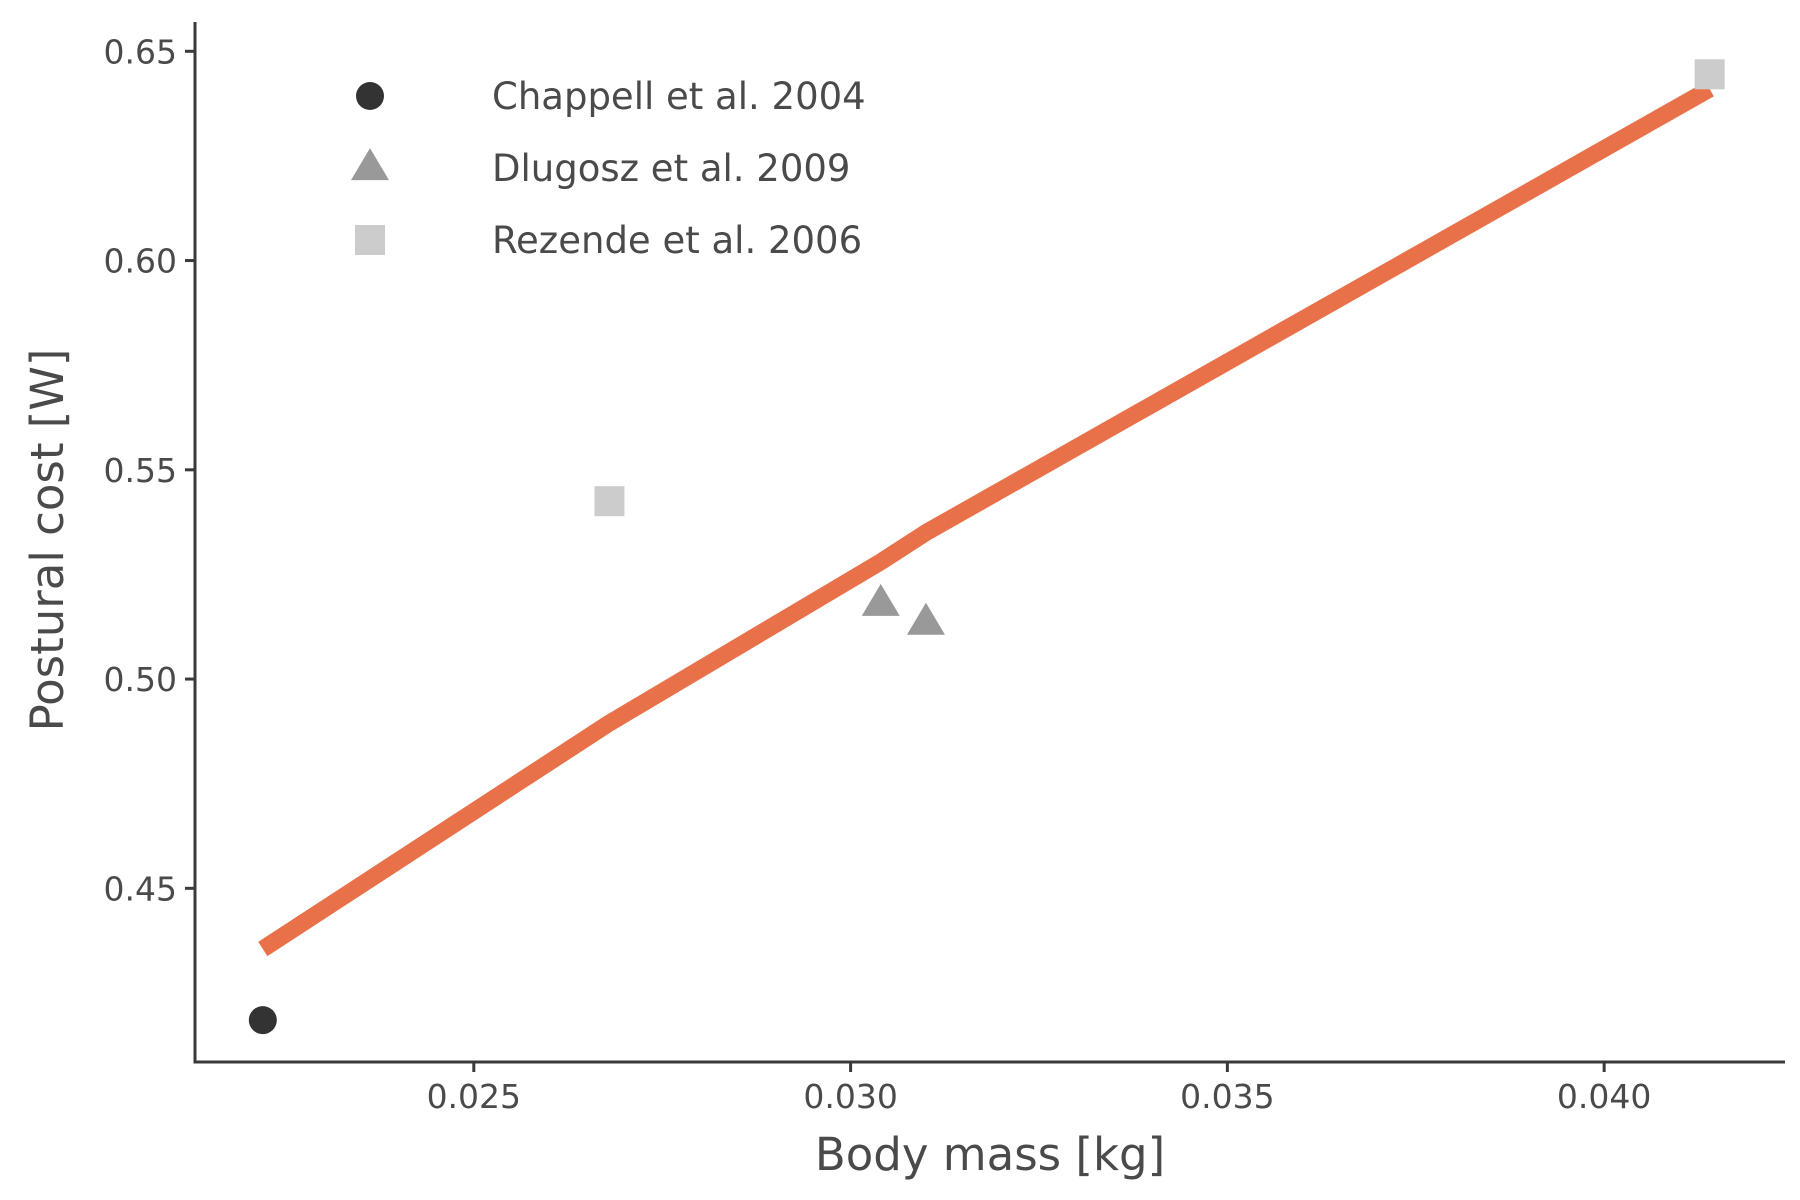 Image resolution: width=1800 pixels, height=1200 pixels. What do you see at coordinates (140, 51) in the screenshot?
I see `y-tick-label: 0.65` at bounding box center [140, 51].